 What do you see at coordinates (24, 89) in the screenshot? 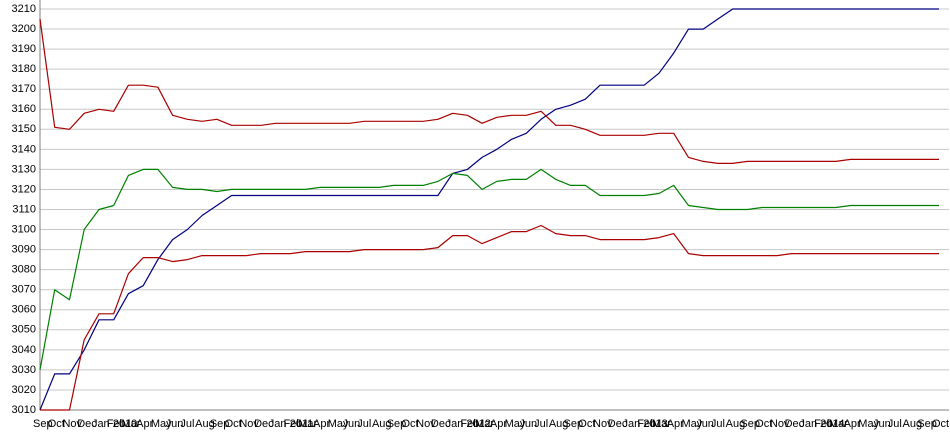
I see `y-tick-label: 3170` at bounding box center [24, 89].